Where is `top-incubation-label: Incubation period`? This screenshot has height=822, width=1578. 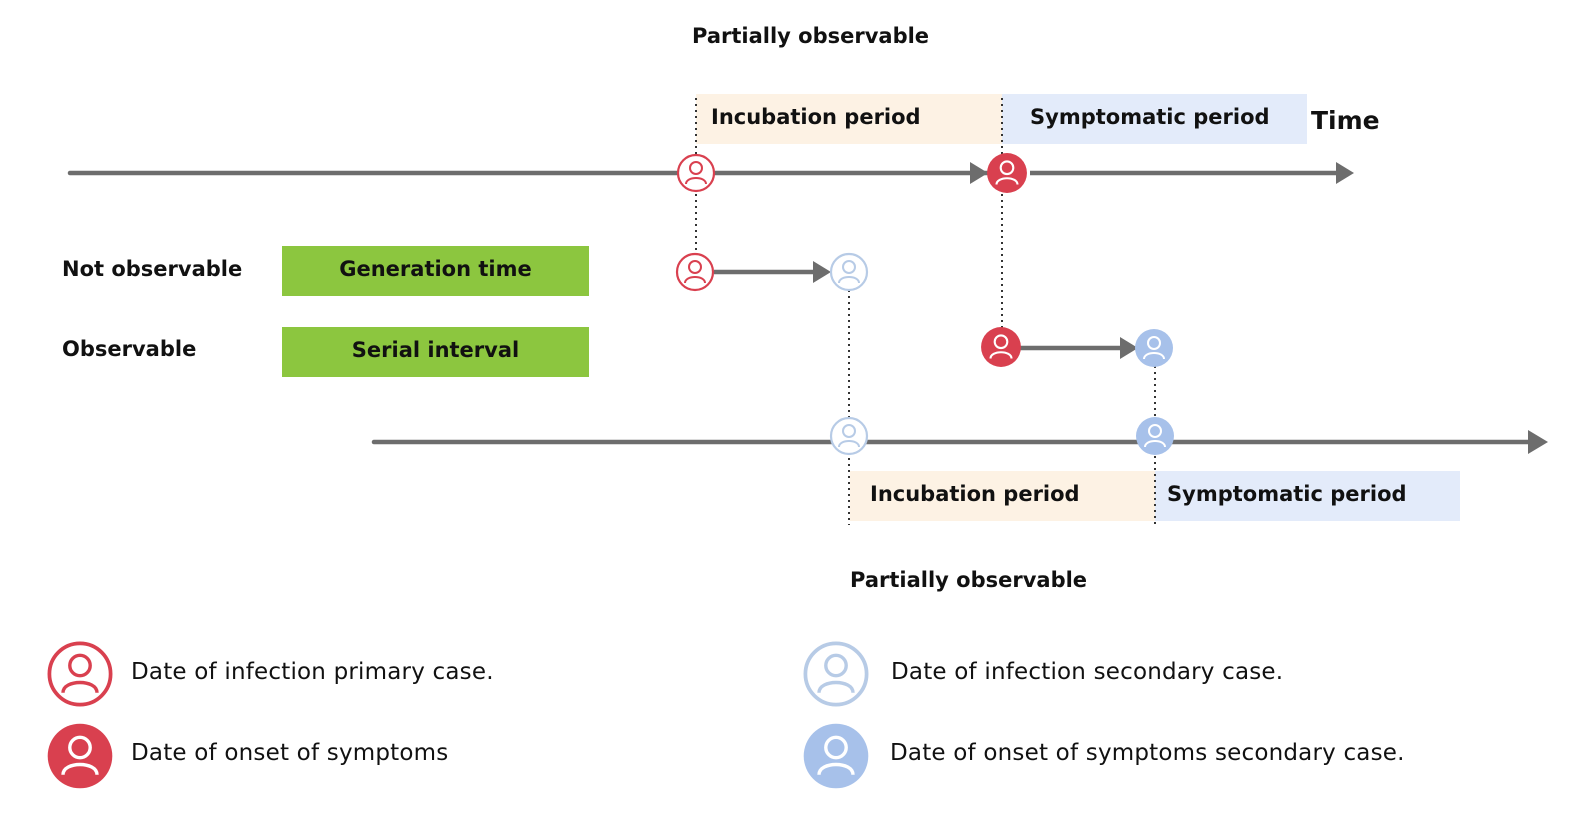
top-incubation-label: Incubation period is located at coordinates (816, 117).